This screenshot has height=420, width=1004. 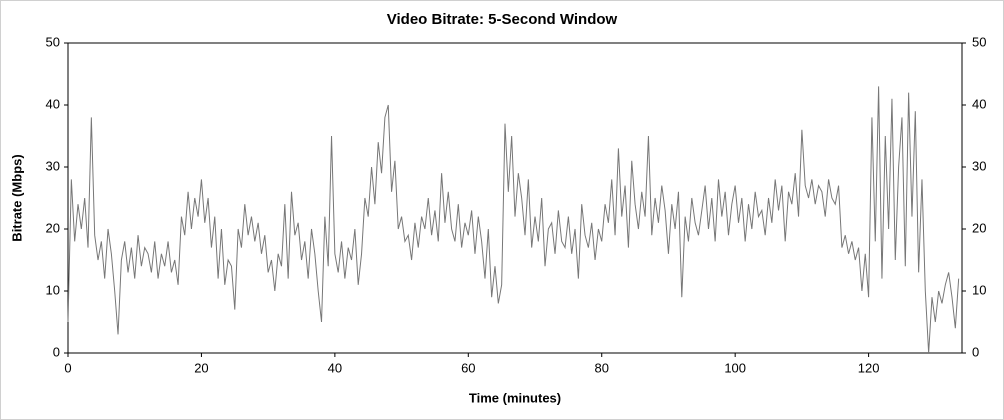 What do you see at coordinates (53, 165) in the screenshot?
I see `y-tick-label: 30` at bounding box center [53, 165].